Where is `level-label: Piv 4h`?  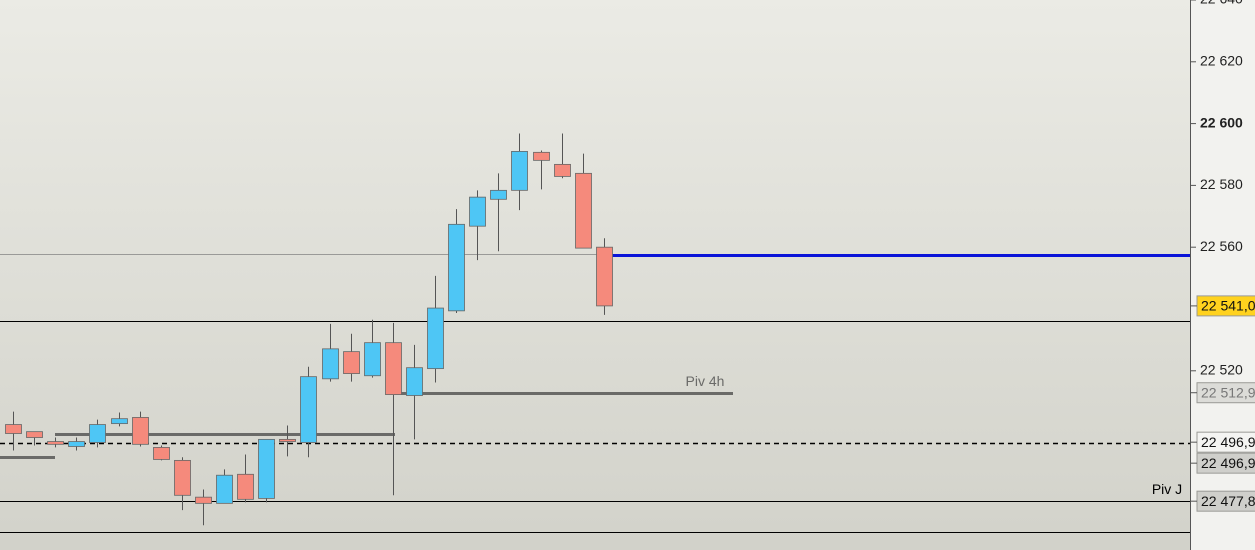 level-label: Piv 4h is located at coordinates (705, 381).